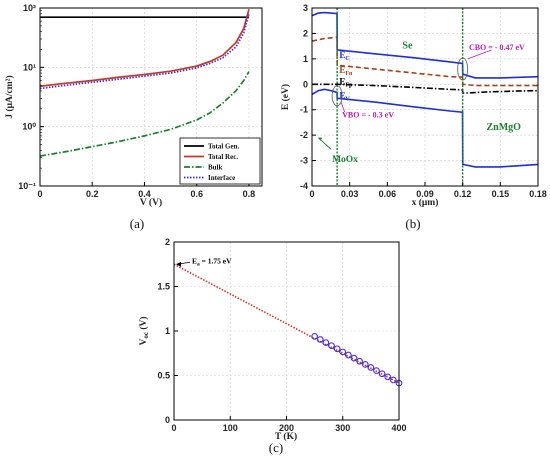  What do you see at coordinates (137, 223) in the screenshot?
I see `panel-a-label: (a)` at bounding box center [137, 223].